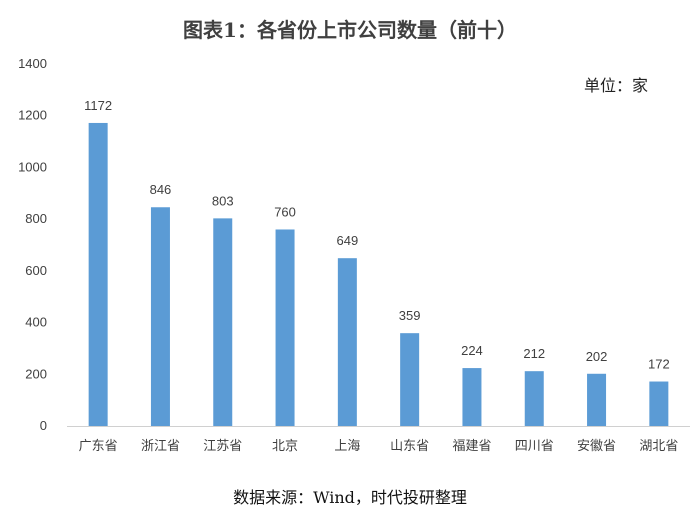  I want to click on data-label: 224, so click(472, 350).